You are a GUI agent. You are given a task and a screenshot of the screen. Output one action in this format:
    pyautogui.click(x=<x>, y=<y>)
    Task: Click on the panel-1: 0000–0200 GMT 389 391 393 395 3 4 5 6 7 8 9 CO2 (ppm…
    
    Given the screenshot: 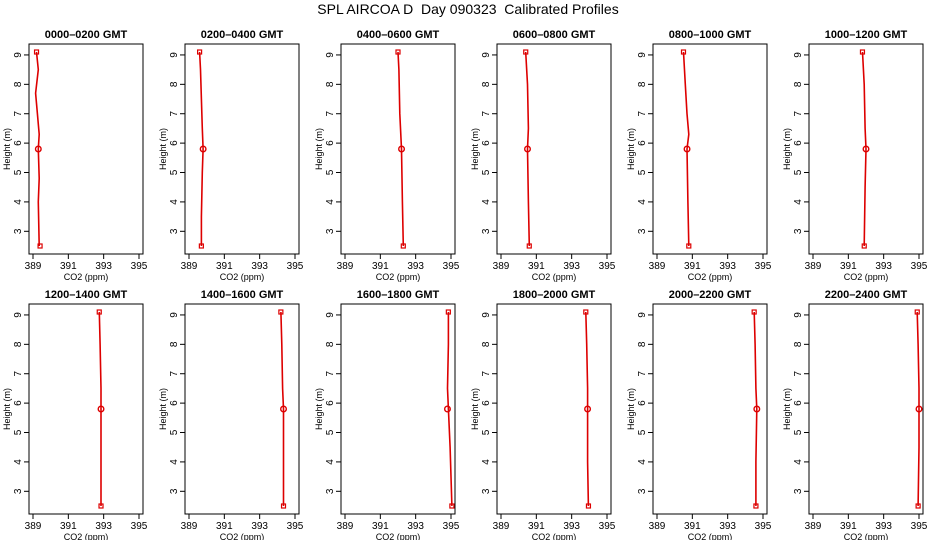 What is the action you would take?
    pyautogui.click(x=75, y=155)
    